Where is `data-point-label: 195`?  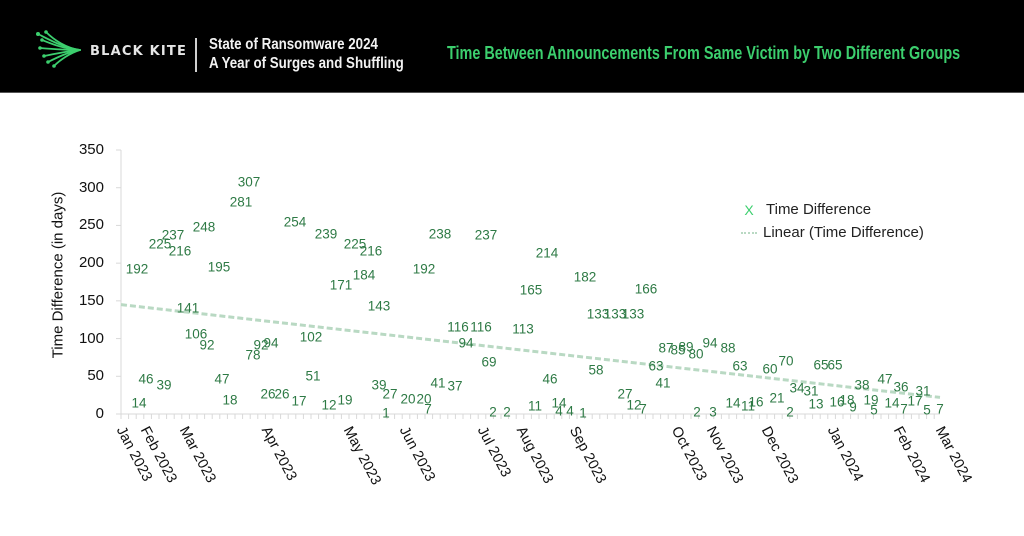 data-point-label: 195 is located at coordinates (219, 267).